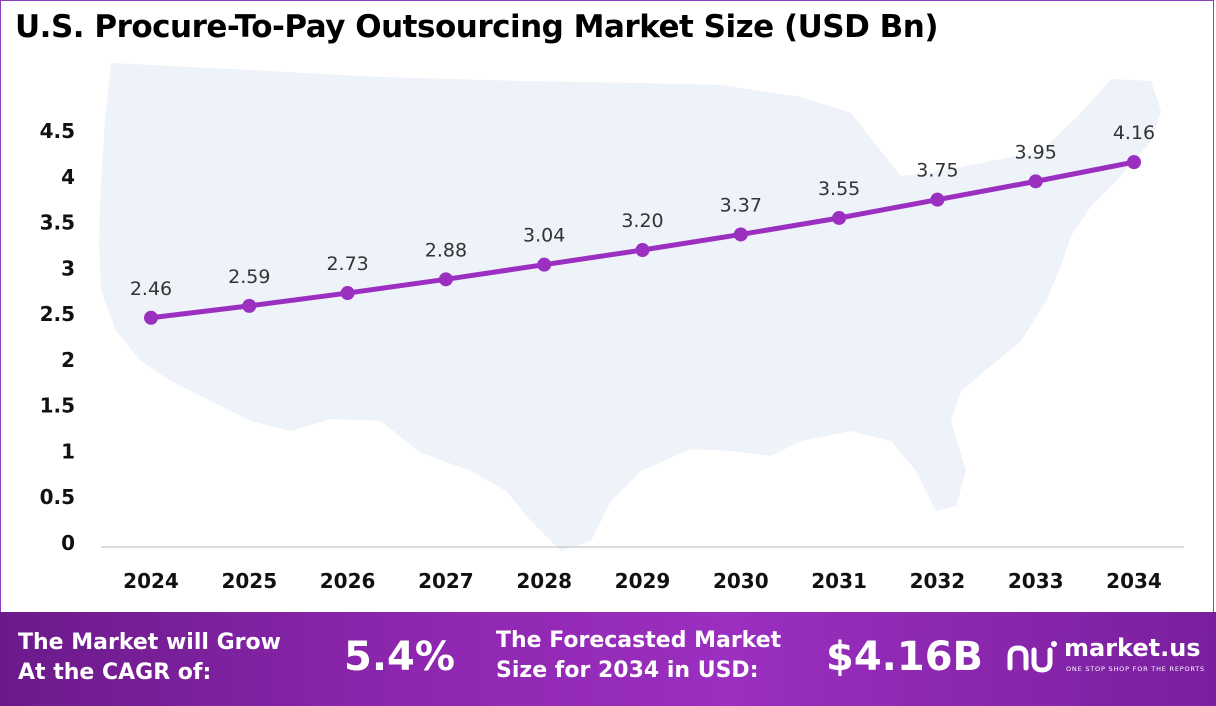  I want to click on y-tick-label: 0.5, so click(57, 497).